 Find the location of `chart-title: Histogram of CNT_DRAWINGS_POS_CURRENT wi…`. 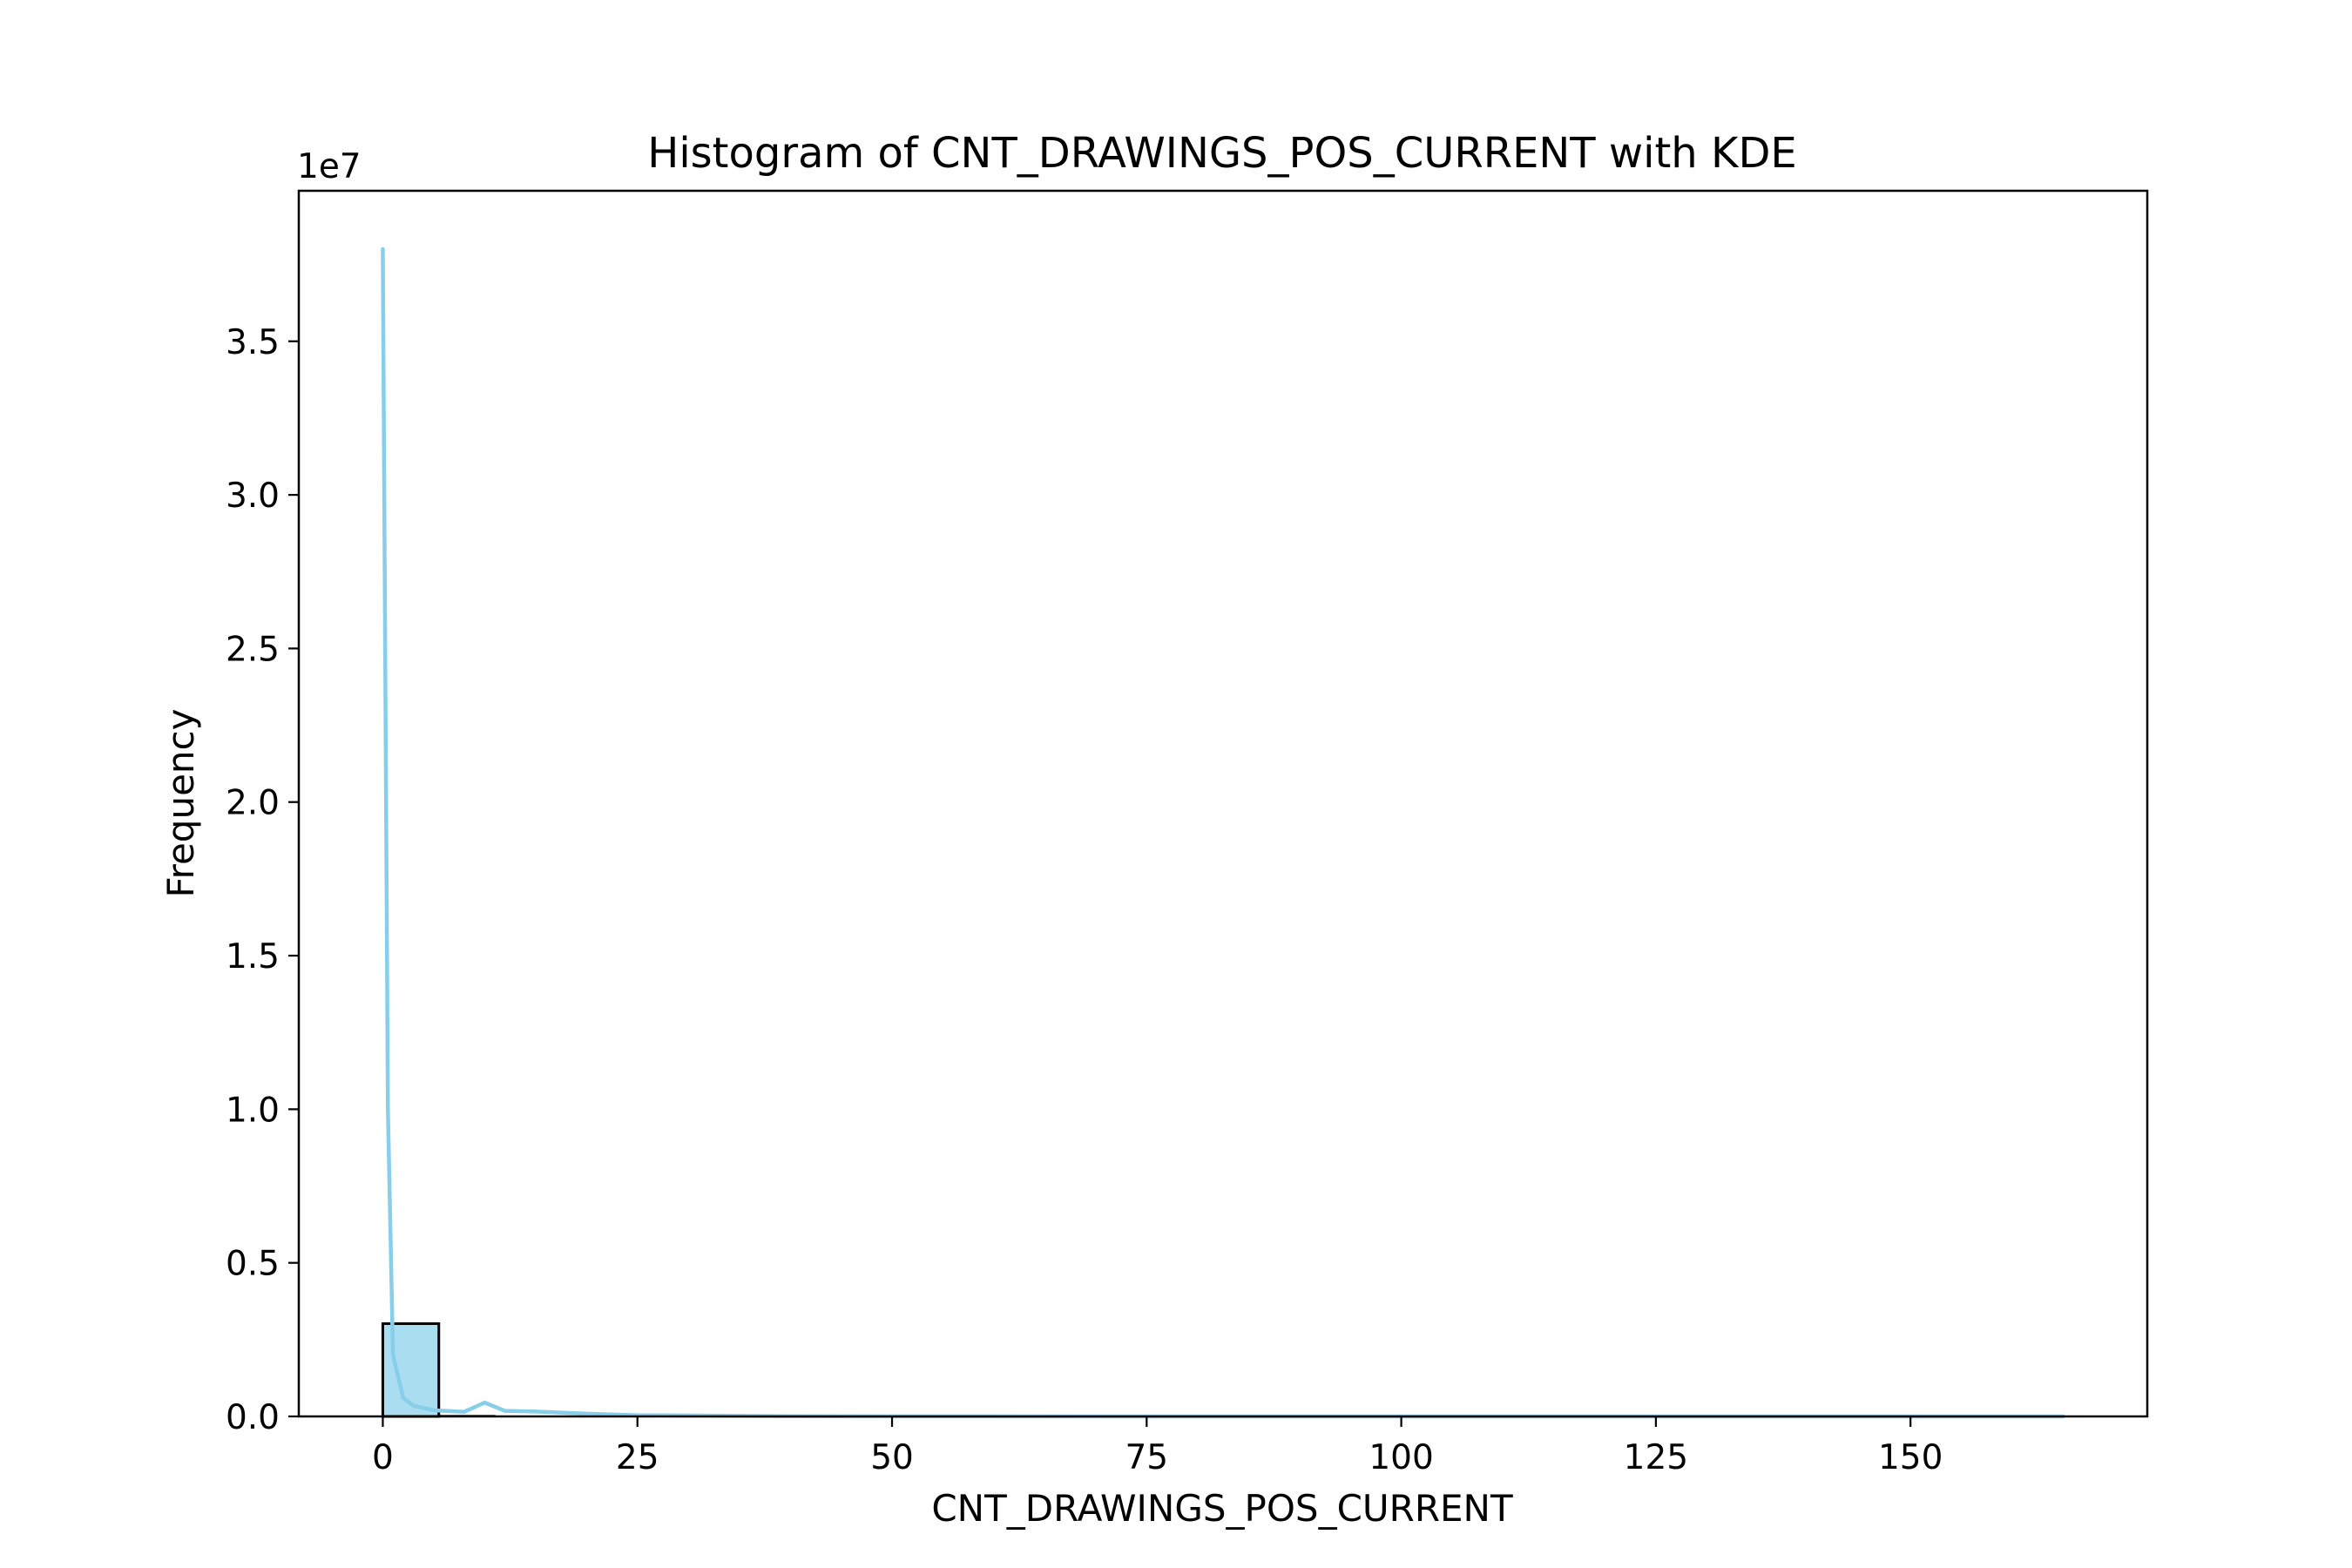

chart-title: Histogram of CNT_DRAWINGS_POS_CURRENT wi… is located at coordinates (1222, 153).